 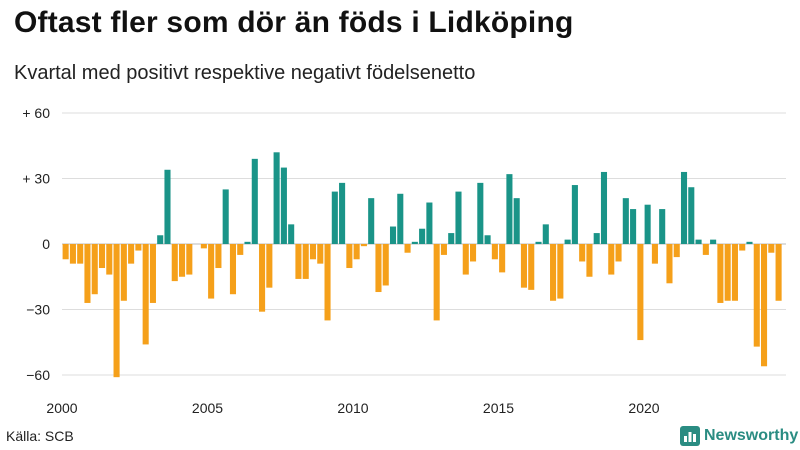 What do you see at coordinates (352, 408) in the screenshot?
I see `x-tick-label: 2010` at bounding box center [352, 408].